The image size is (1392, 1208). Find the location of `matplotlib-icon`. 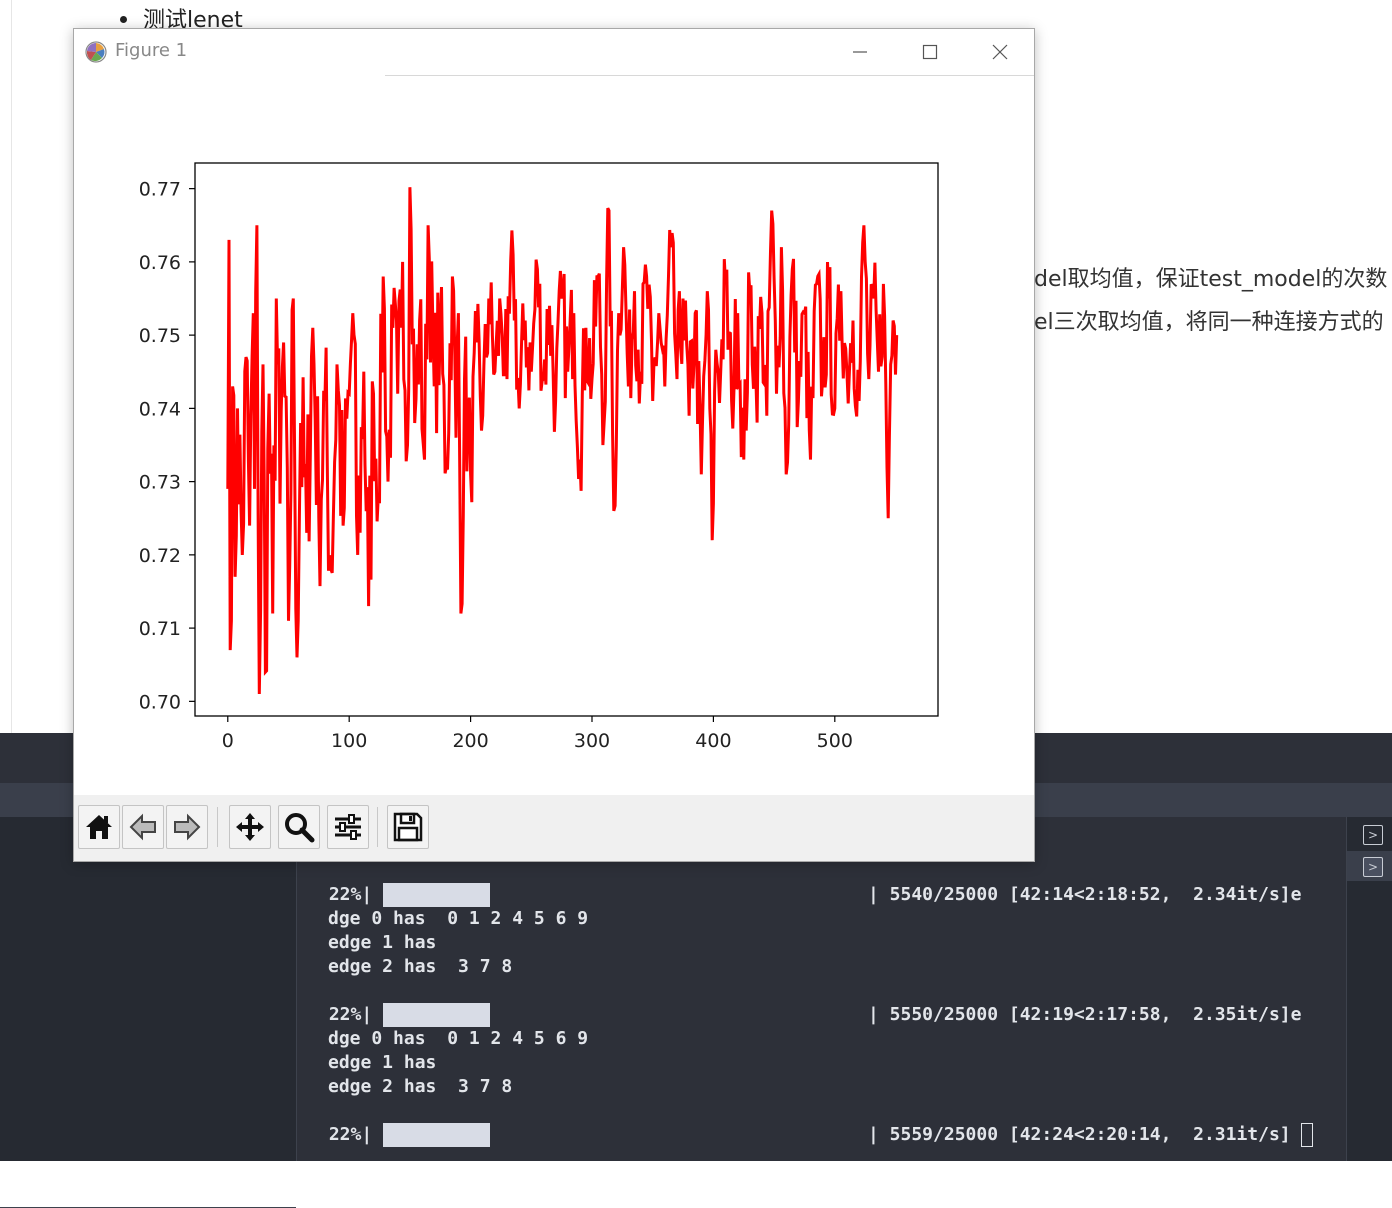

matplotlib-icon is located at coordinates (96, 52).